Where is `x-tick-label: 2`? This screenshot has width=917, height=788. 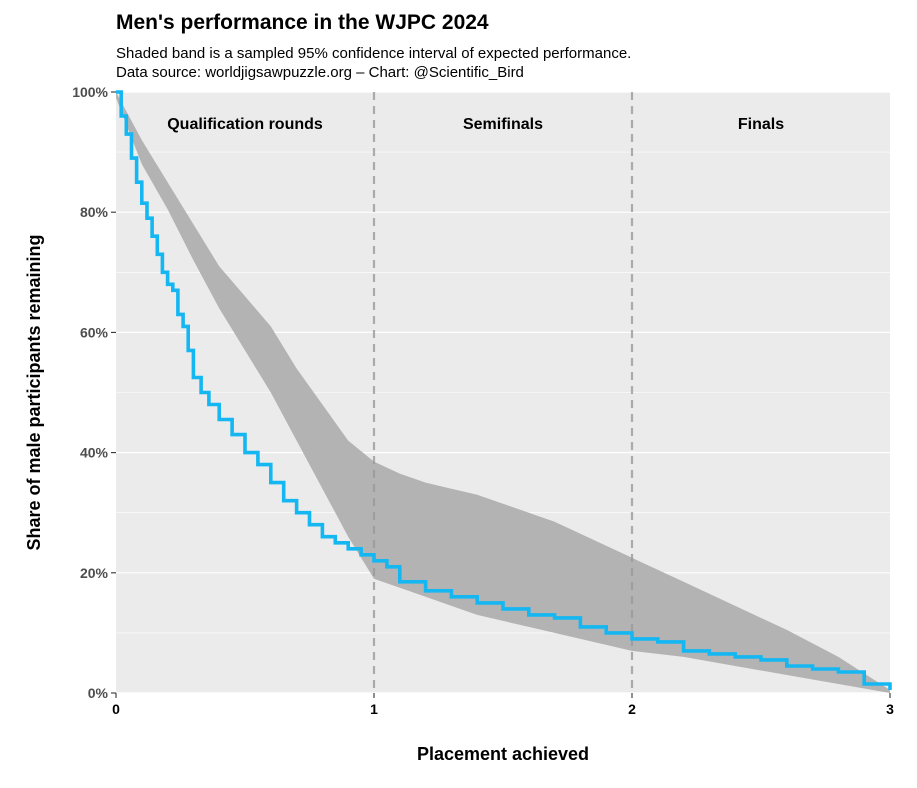
x-tick-label: 2 is located at coordinates (632, 709).